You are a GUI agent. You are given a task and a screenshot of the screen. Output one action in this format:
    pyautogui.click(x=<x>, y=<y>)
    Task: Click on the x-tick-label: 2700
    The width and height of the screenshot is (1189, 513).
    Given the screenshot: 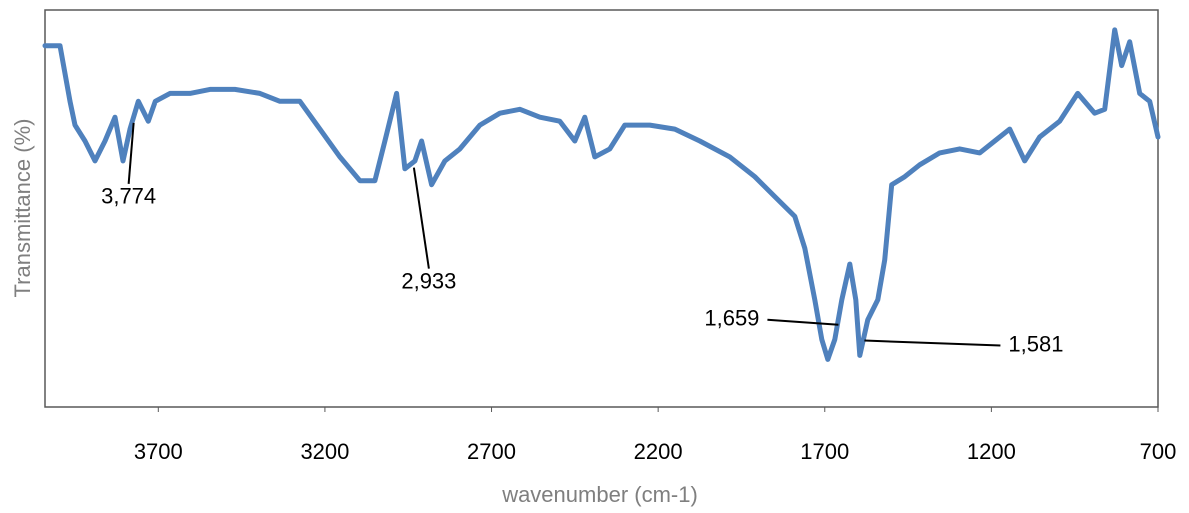 What is the action you would take?
    pyautogui.click(x=491, y=451)
    